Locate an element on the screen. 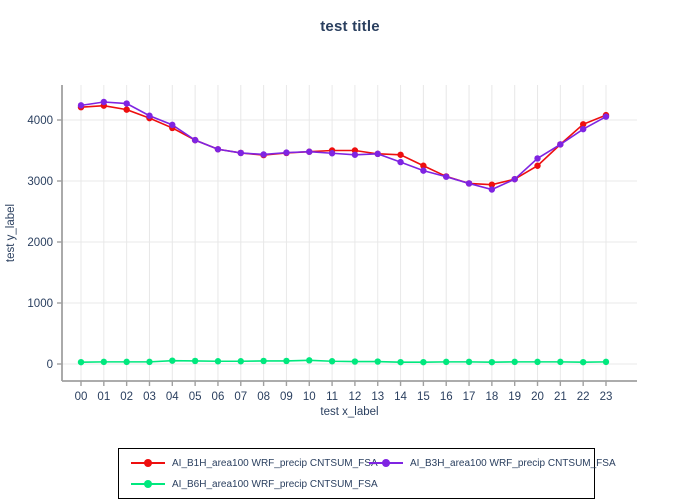  x-tick-label: 17 is located at coordinates (469, 397).